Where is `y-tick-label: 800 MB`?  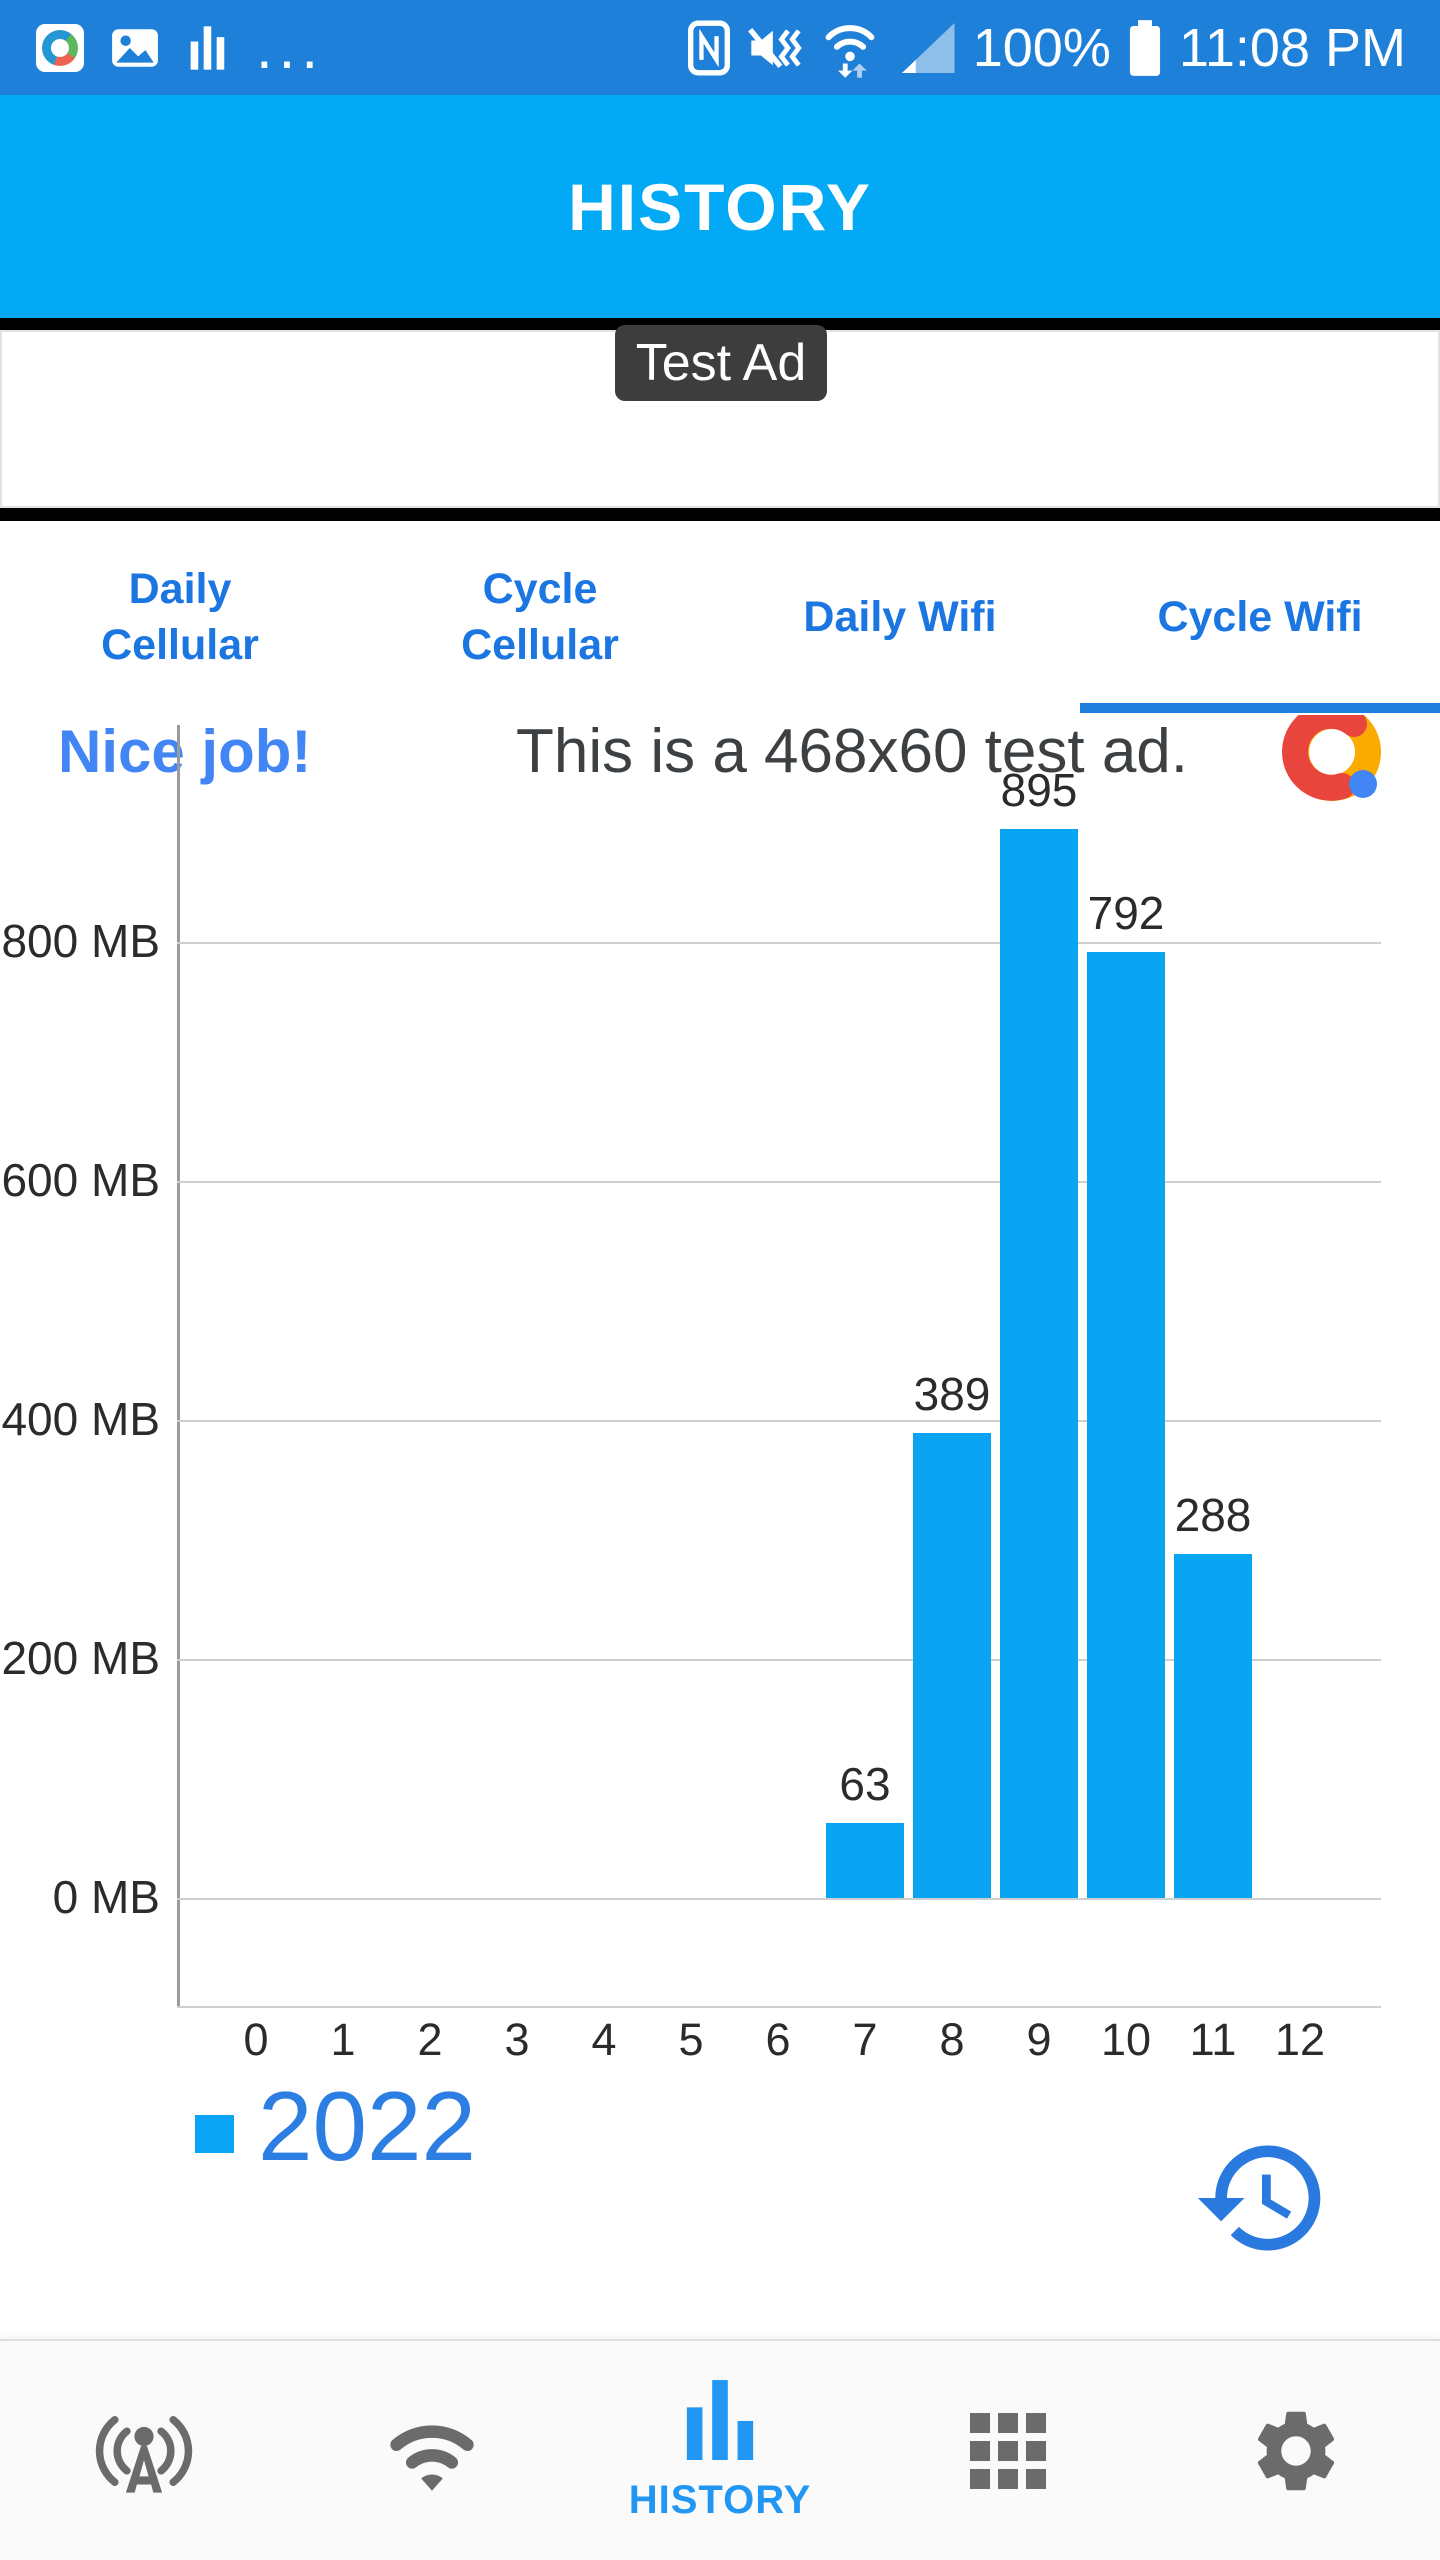 y-tick-label: 800 MB is located at coordinates (80, 941).